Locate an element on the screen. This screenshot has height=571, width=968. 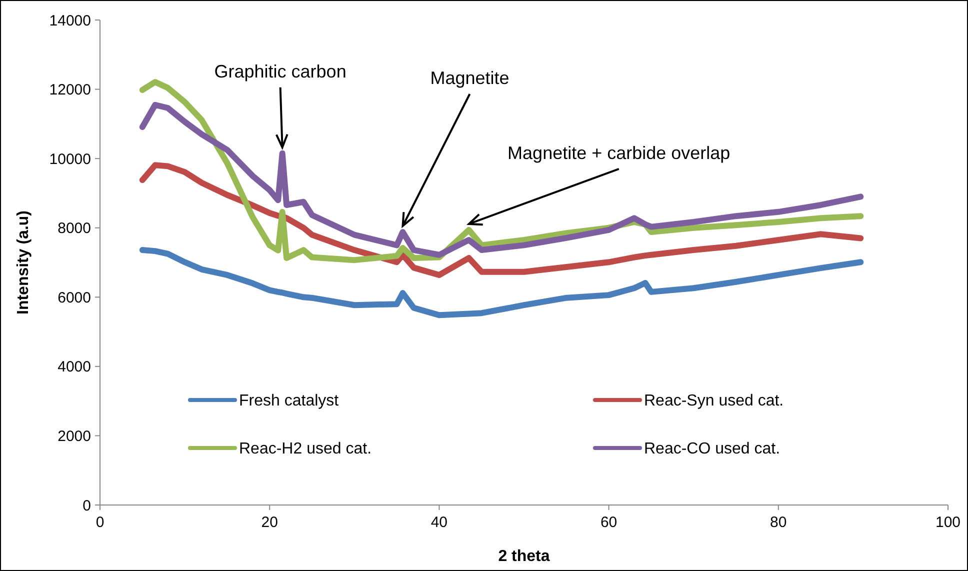
y-tick-label: 0 is located at coordinates (86, 505).